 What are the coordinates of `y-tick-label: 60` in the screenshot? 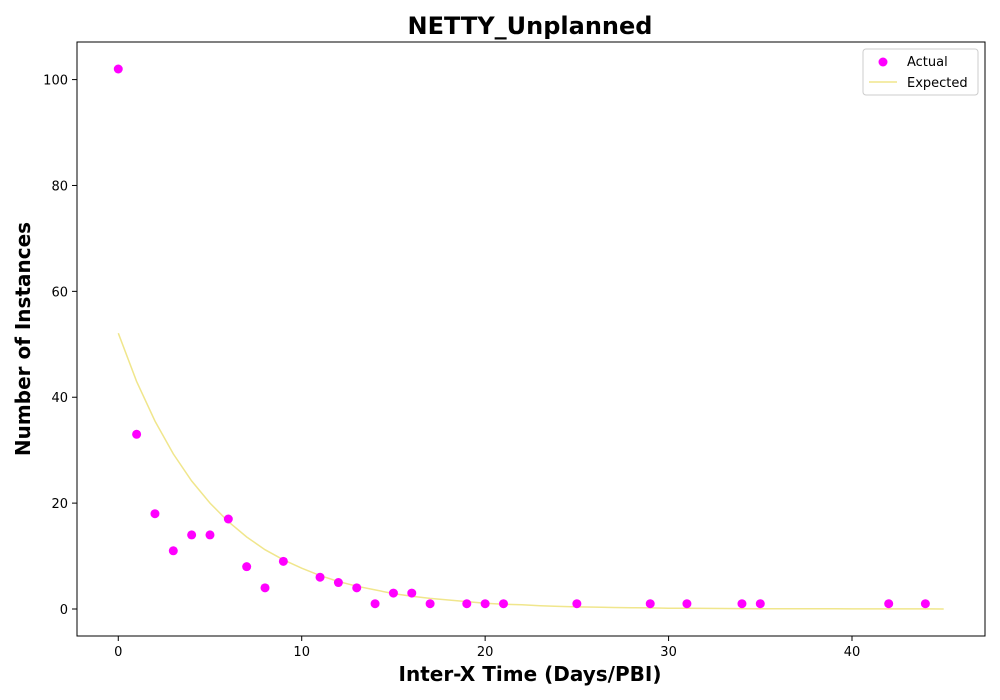 It's located at (59, 292).